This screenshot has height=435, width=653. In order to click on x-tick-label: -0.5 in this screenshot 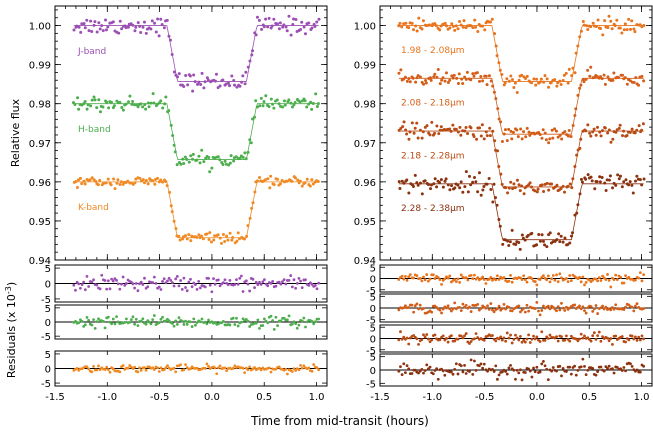, I will do `click(485, 397)`.